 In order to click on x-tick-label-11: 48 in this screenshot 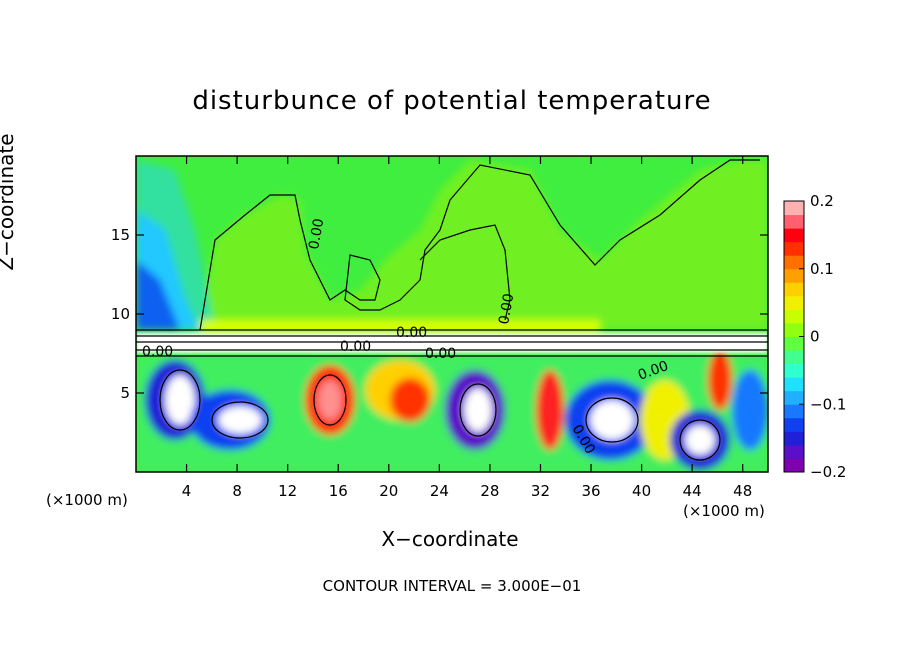, I will do `click(742, 491)`.